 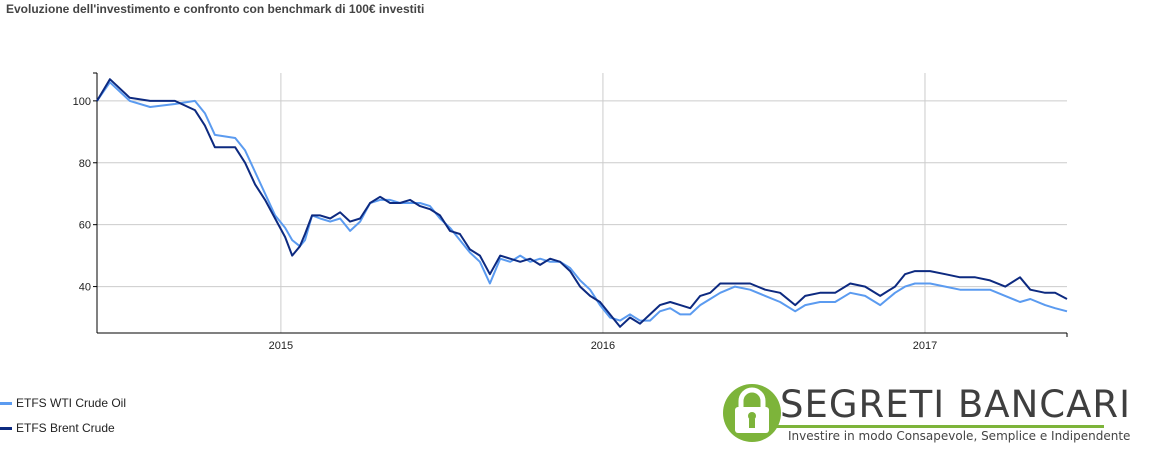 I want to click on x-tick-label: 2017, so click(x=925, y=346).